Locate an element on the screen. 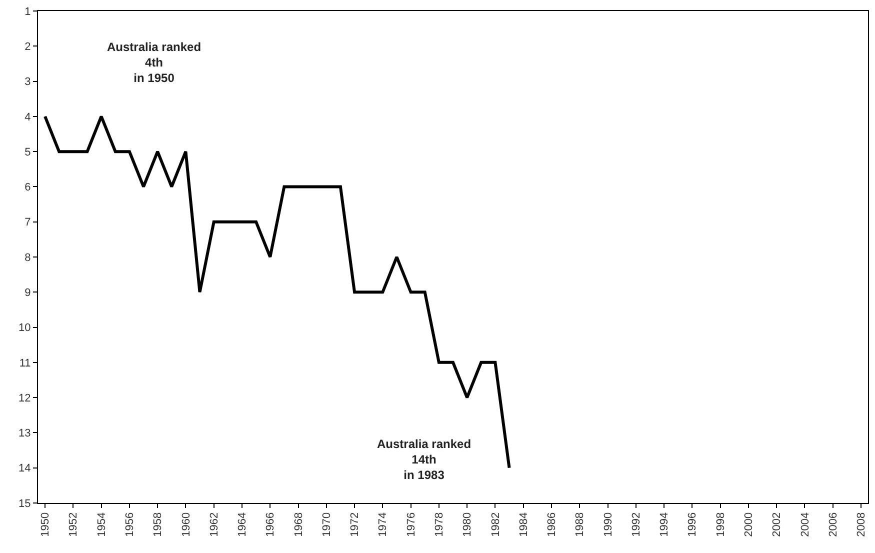 This screenshot has width=875, height=553. x-tick-label: 1962 is located at coordinates (214, 524).